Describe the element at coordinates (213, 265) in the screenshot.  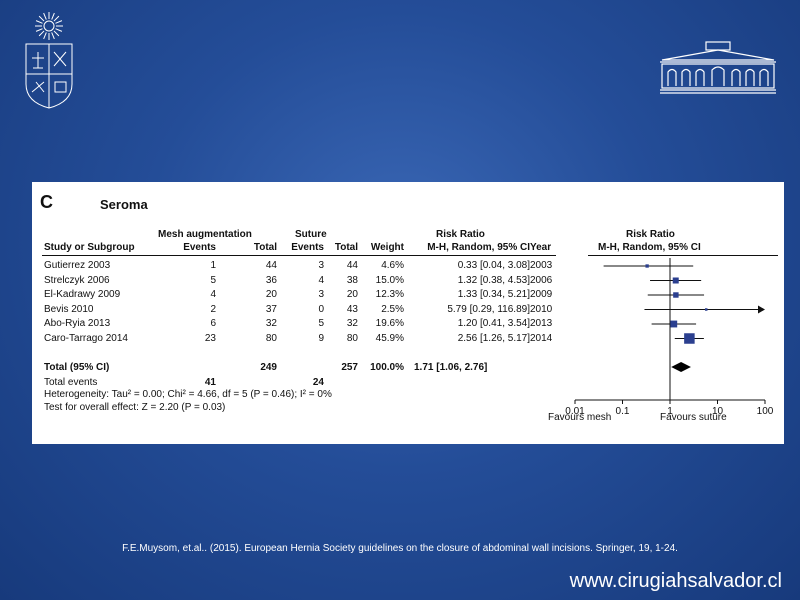
I see `events1-value: 1` at that location.